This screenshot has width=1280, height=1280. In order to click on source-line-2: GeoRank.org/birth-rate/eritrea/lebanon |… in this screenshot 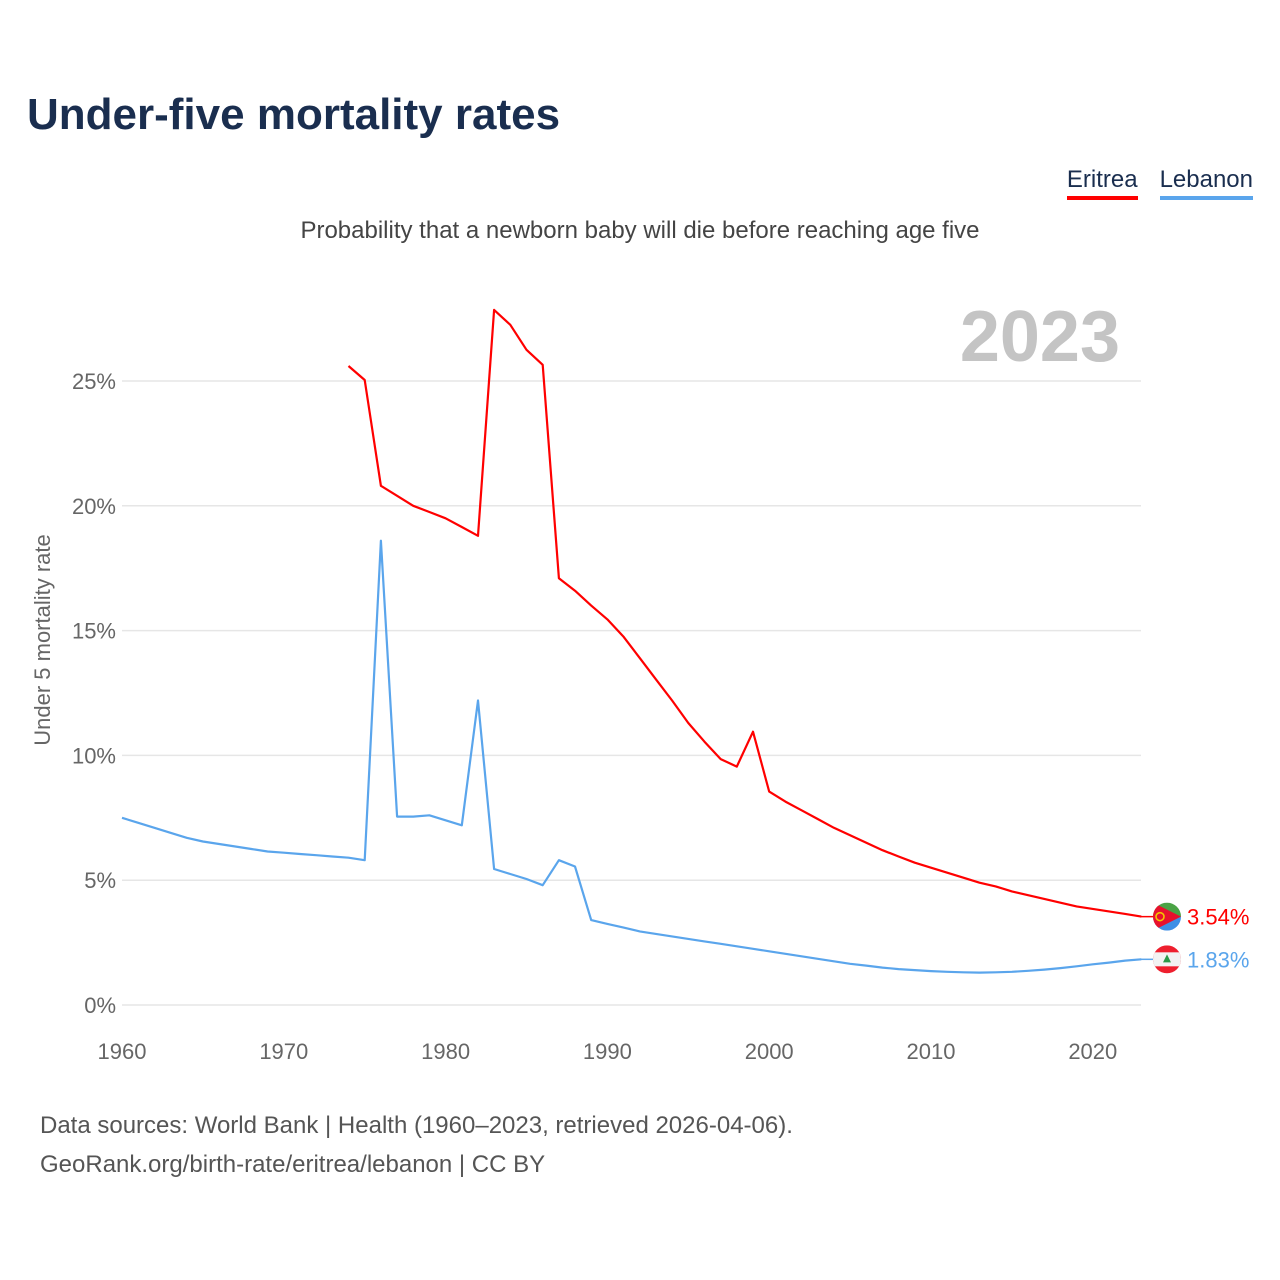, I will do `click(293, 1164)`.